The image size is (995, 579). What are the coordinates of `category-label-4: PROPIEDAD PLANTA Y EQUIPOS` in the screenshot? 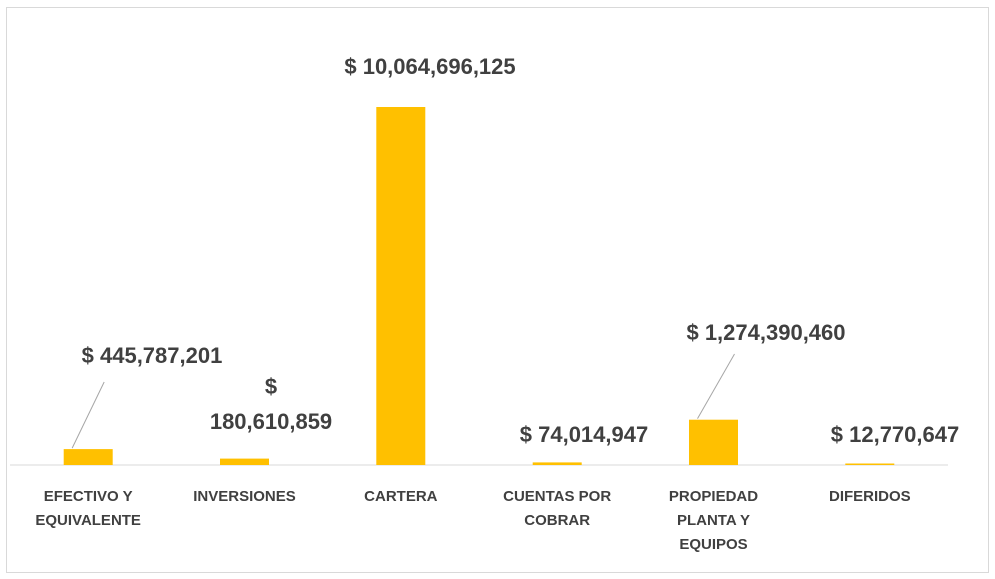 It's located at (713, 520).